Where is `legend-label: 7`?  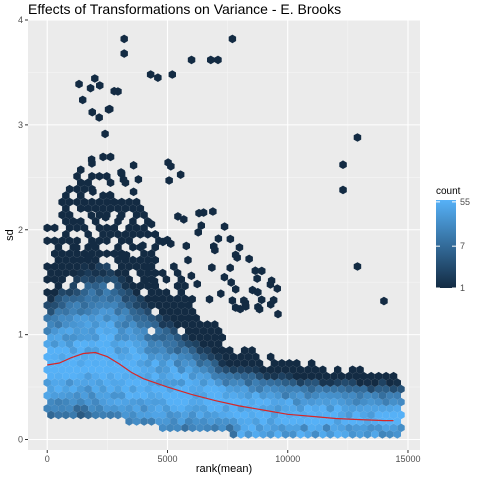 legend-label: 7 is located at coordinates (462, 246).